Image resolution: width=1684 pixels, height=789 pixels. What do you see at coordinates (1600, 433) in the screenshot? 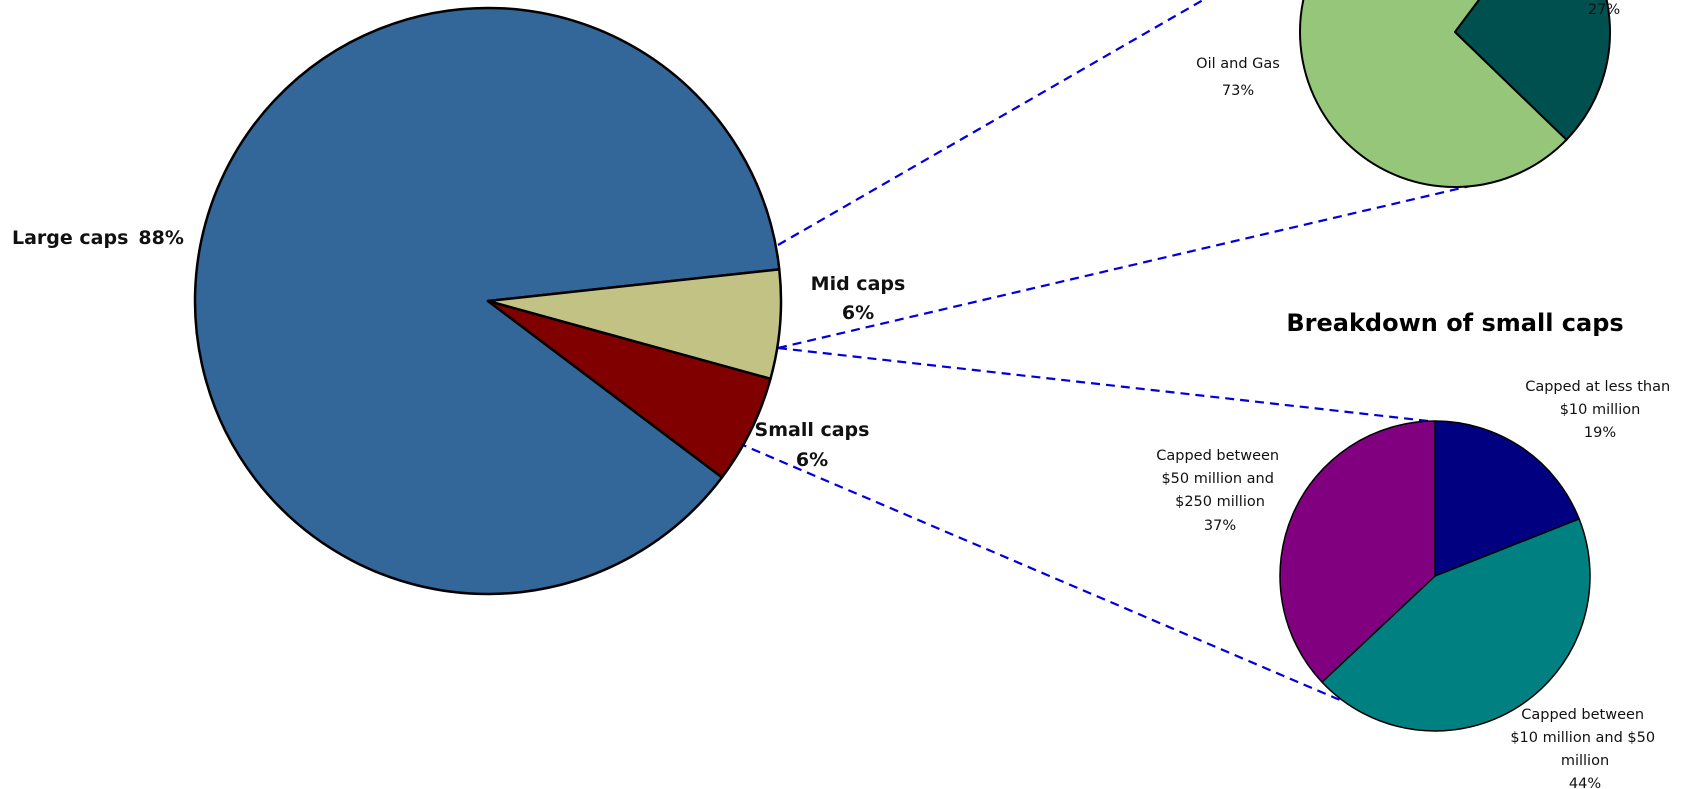
I see `value-capped-under-10m: 19%` at bounding box center [1600, 433].